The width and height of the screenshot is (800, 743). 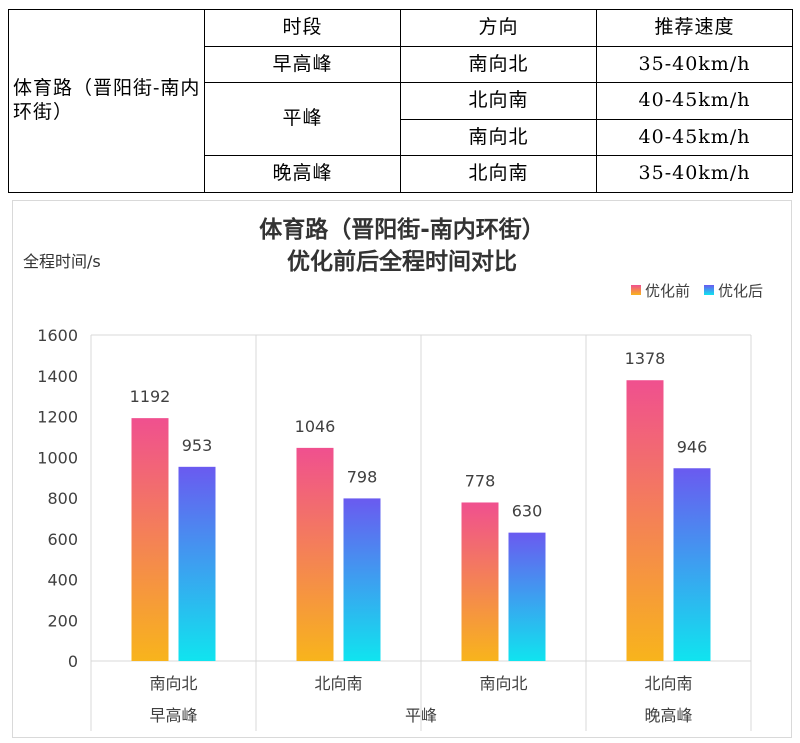 I want to click on header-speed: 推荐速度, so click(x=694, y=28).